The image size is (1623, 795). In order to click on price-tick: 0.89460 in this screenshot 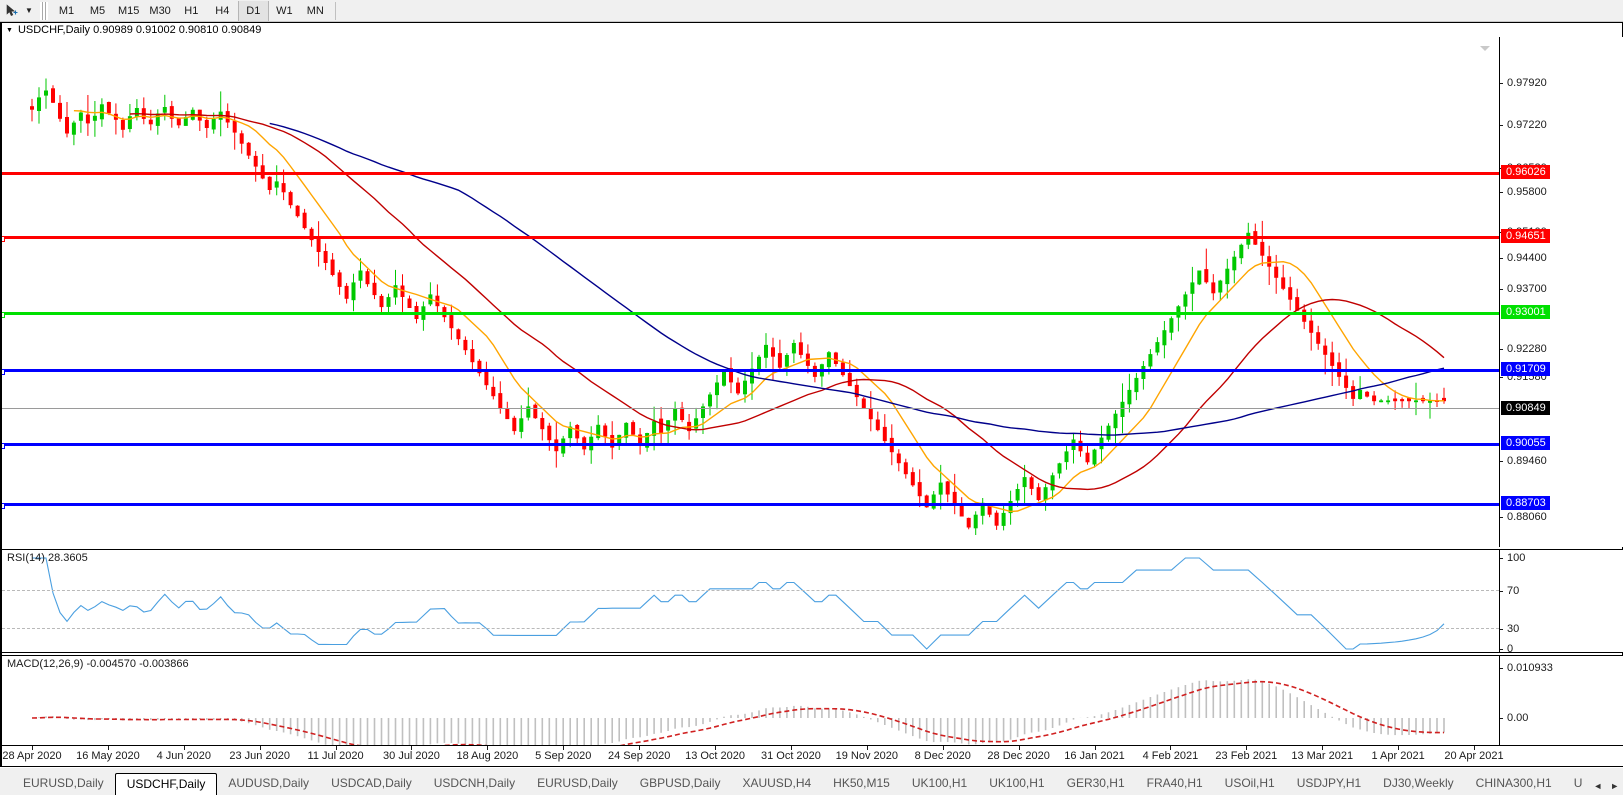, I will do `click(1523, 461)`.